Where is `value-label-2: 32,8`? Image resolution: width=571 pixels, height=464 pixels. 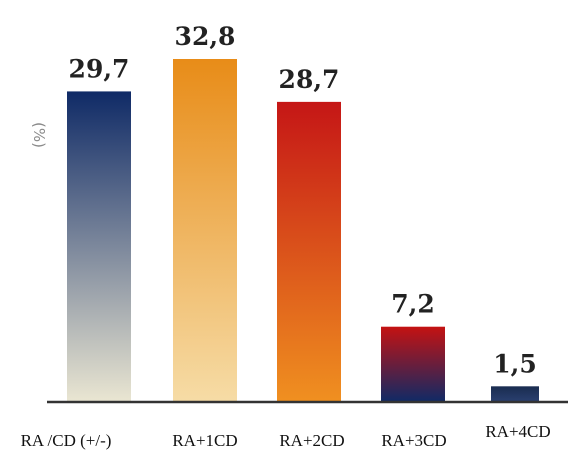
value-label-2: 32,8 is located at coordinates (205, 36).